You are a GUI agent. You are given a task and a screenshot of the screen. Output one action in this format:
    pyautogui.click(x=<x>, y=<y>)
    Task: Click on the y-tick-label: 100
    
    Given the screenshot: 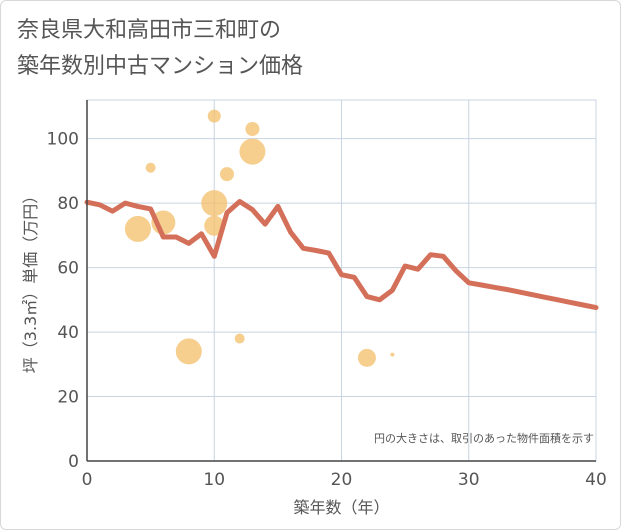 What is the action you would take?
    pyautogui.click(x=63, y=140)
    